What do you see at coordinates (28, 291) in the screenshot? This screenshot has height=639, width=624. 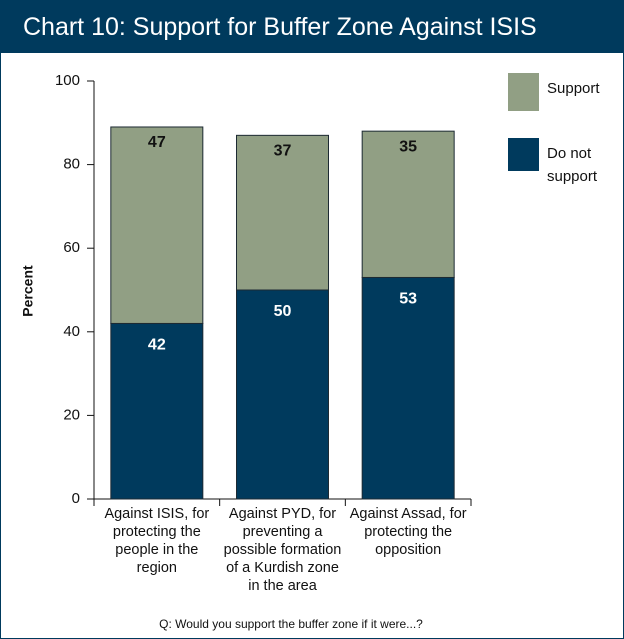 I see `y-axis-label: Percent` at bounding box center [28, 291].